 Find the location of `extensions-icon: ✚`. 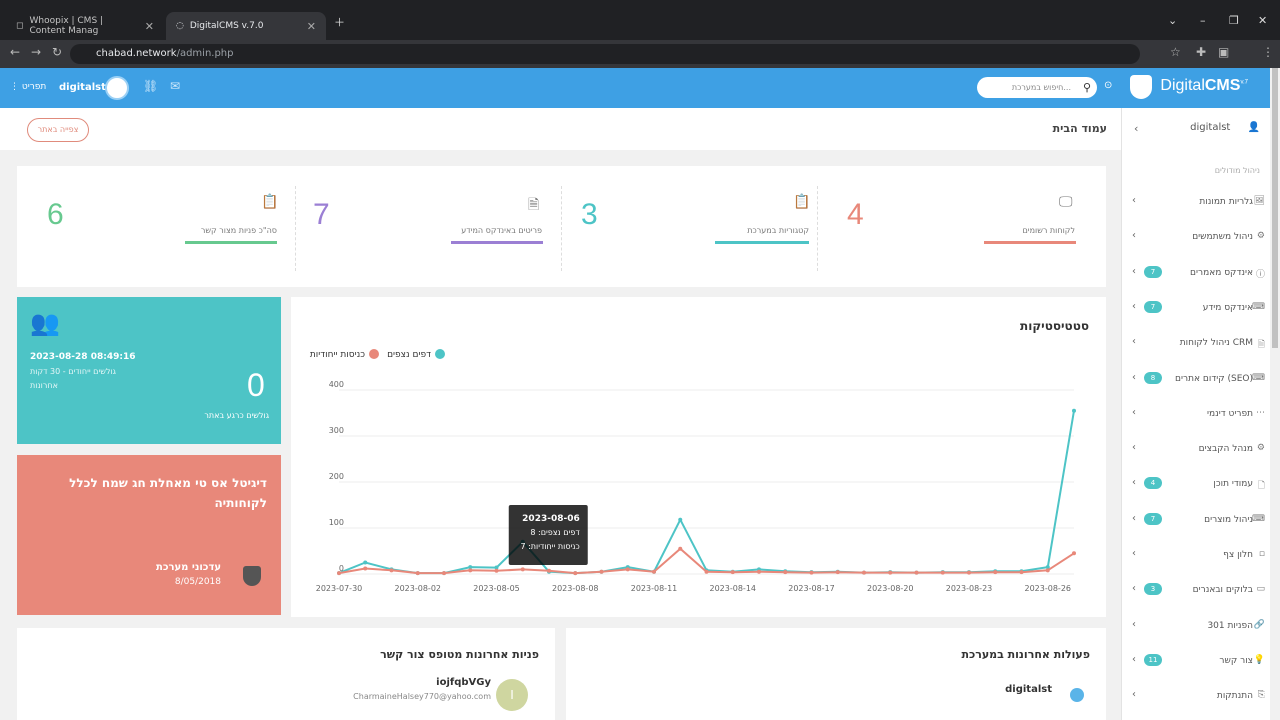

extensions-icon: ✚ is located at coordinates (1201, 52).